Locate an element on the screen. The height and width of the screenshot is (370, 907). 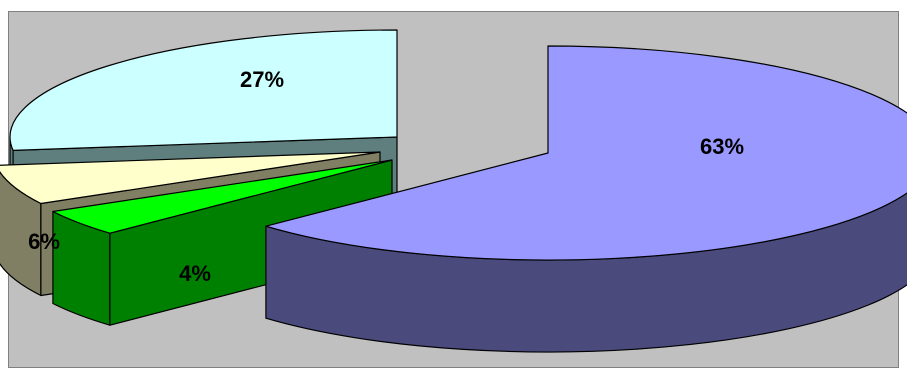
slice-27-top is located at coordinates (203, 90).